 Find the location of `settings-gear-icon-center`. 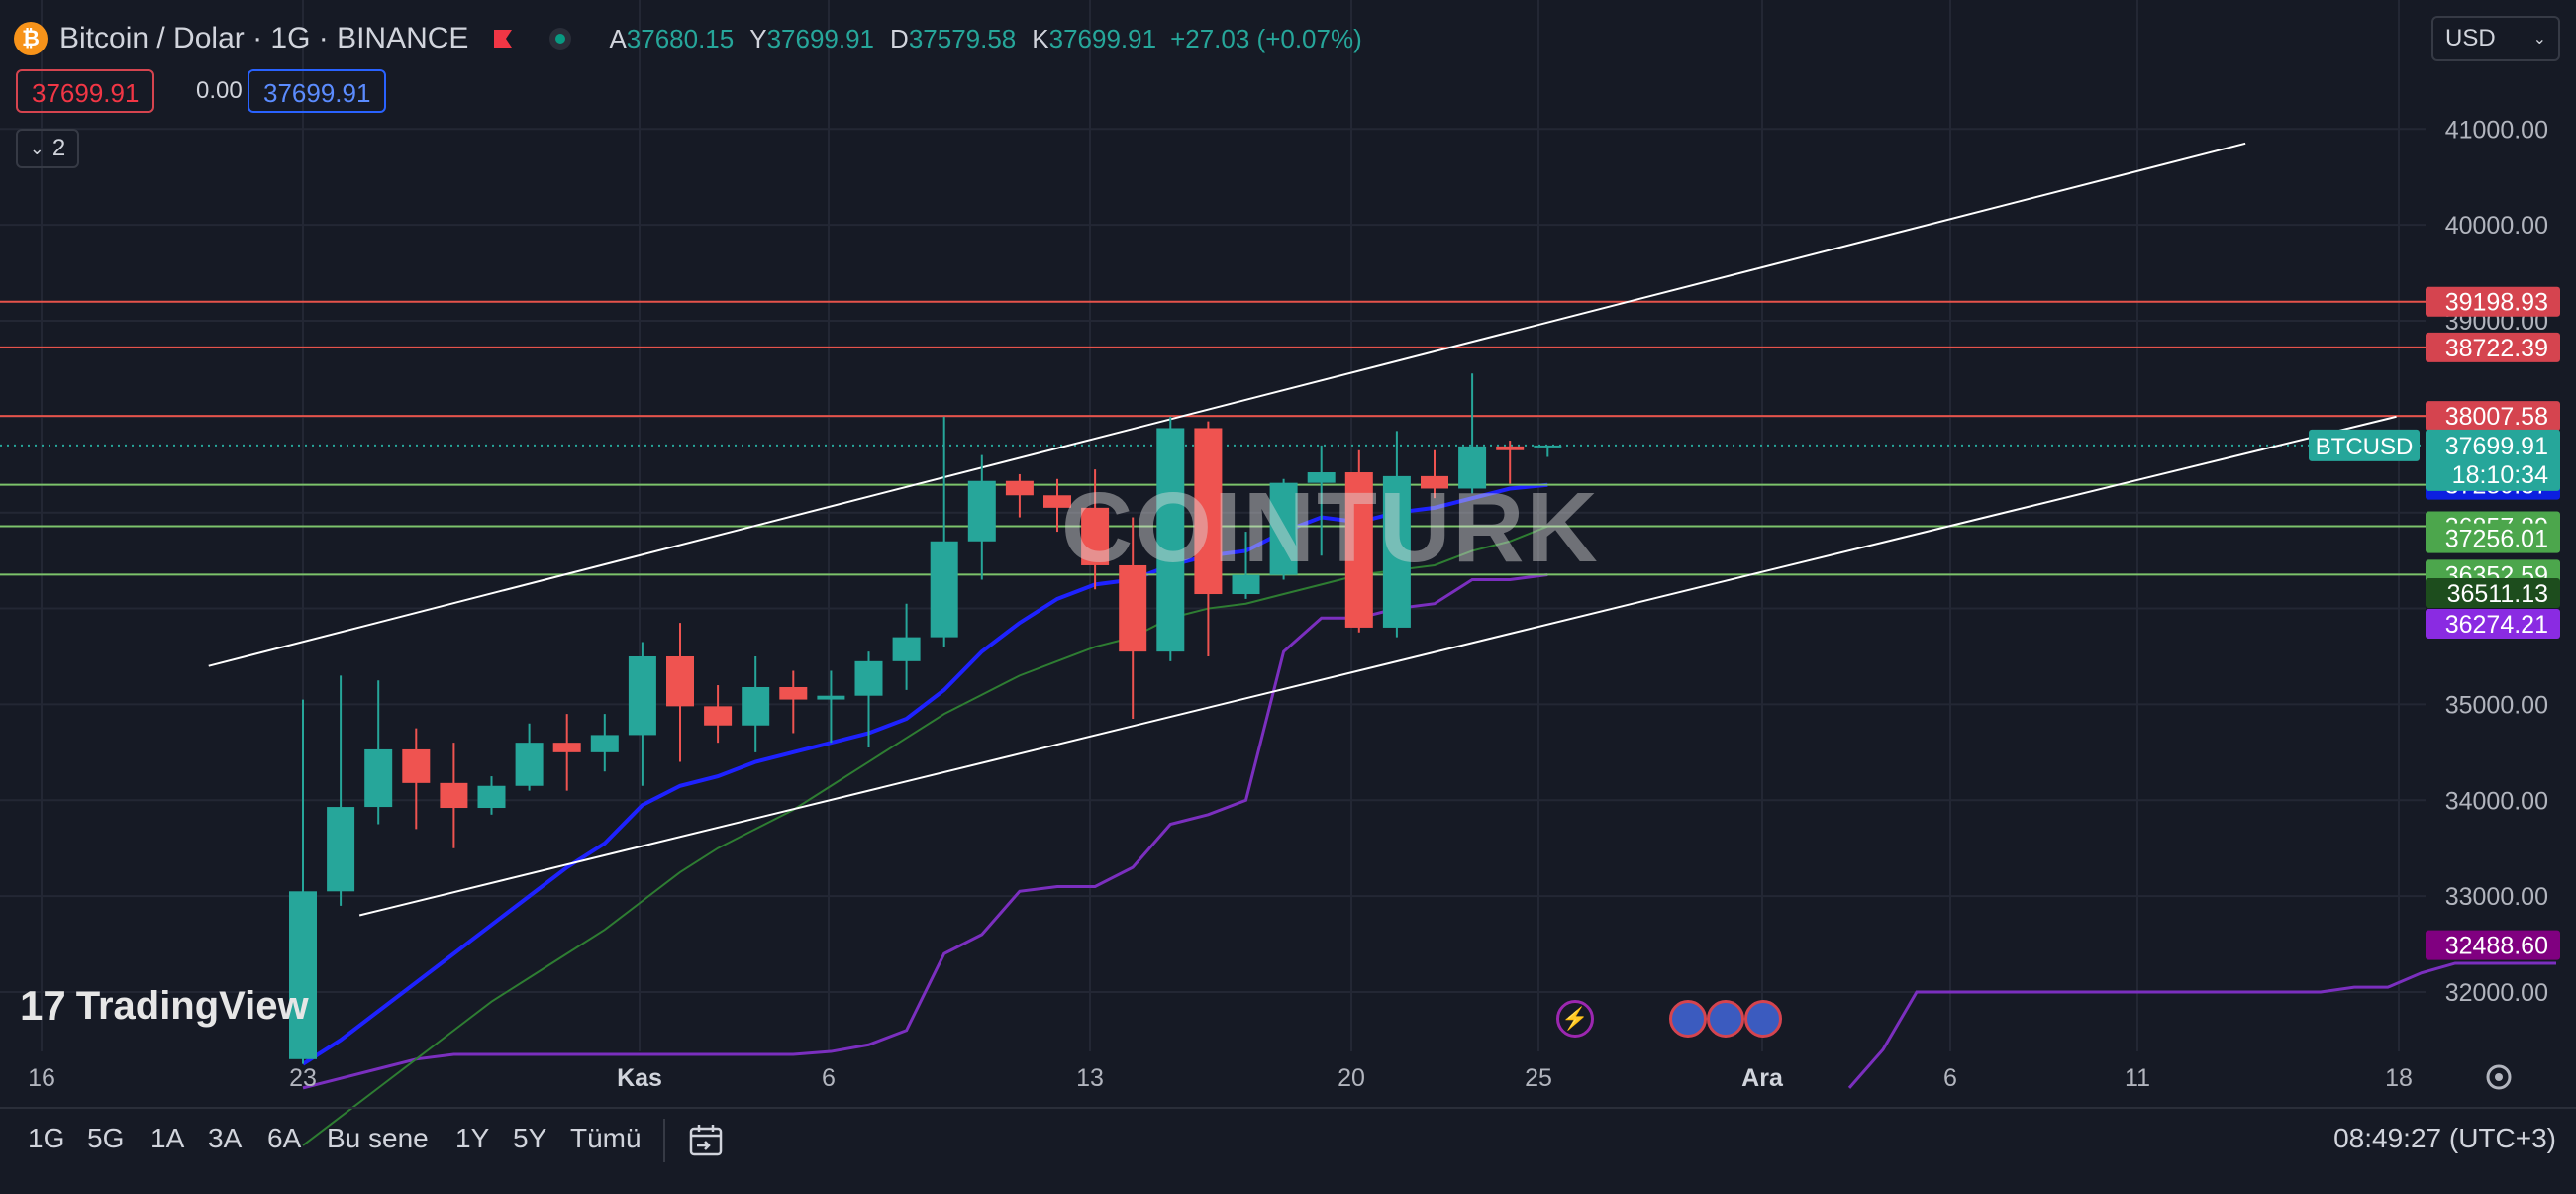

settings-gear-icon-center is located at coordinates (2499, 1077).